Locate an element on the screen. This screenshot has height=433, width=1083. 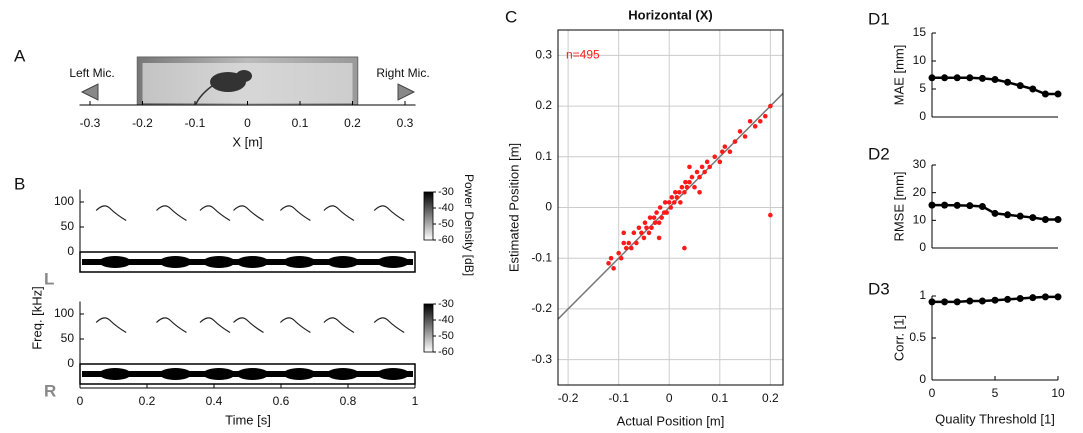
mouse-head is located at coordinates (244, 76).